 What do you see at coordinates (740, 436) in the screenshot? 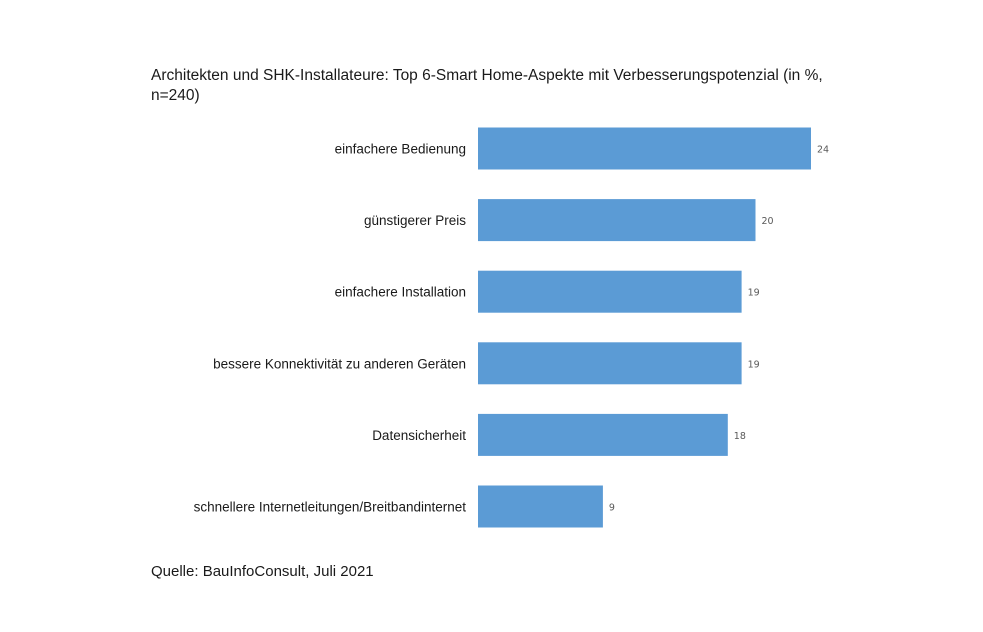
I see `data-label: 18` at bounding box center [740, 436].